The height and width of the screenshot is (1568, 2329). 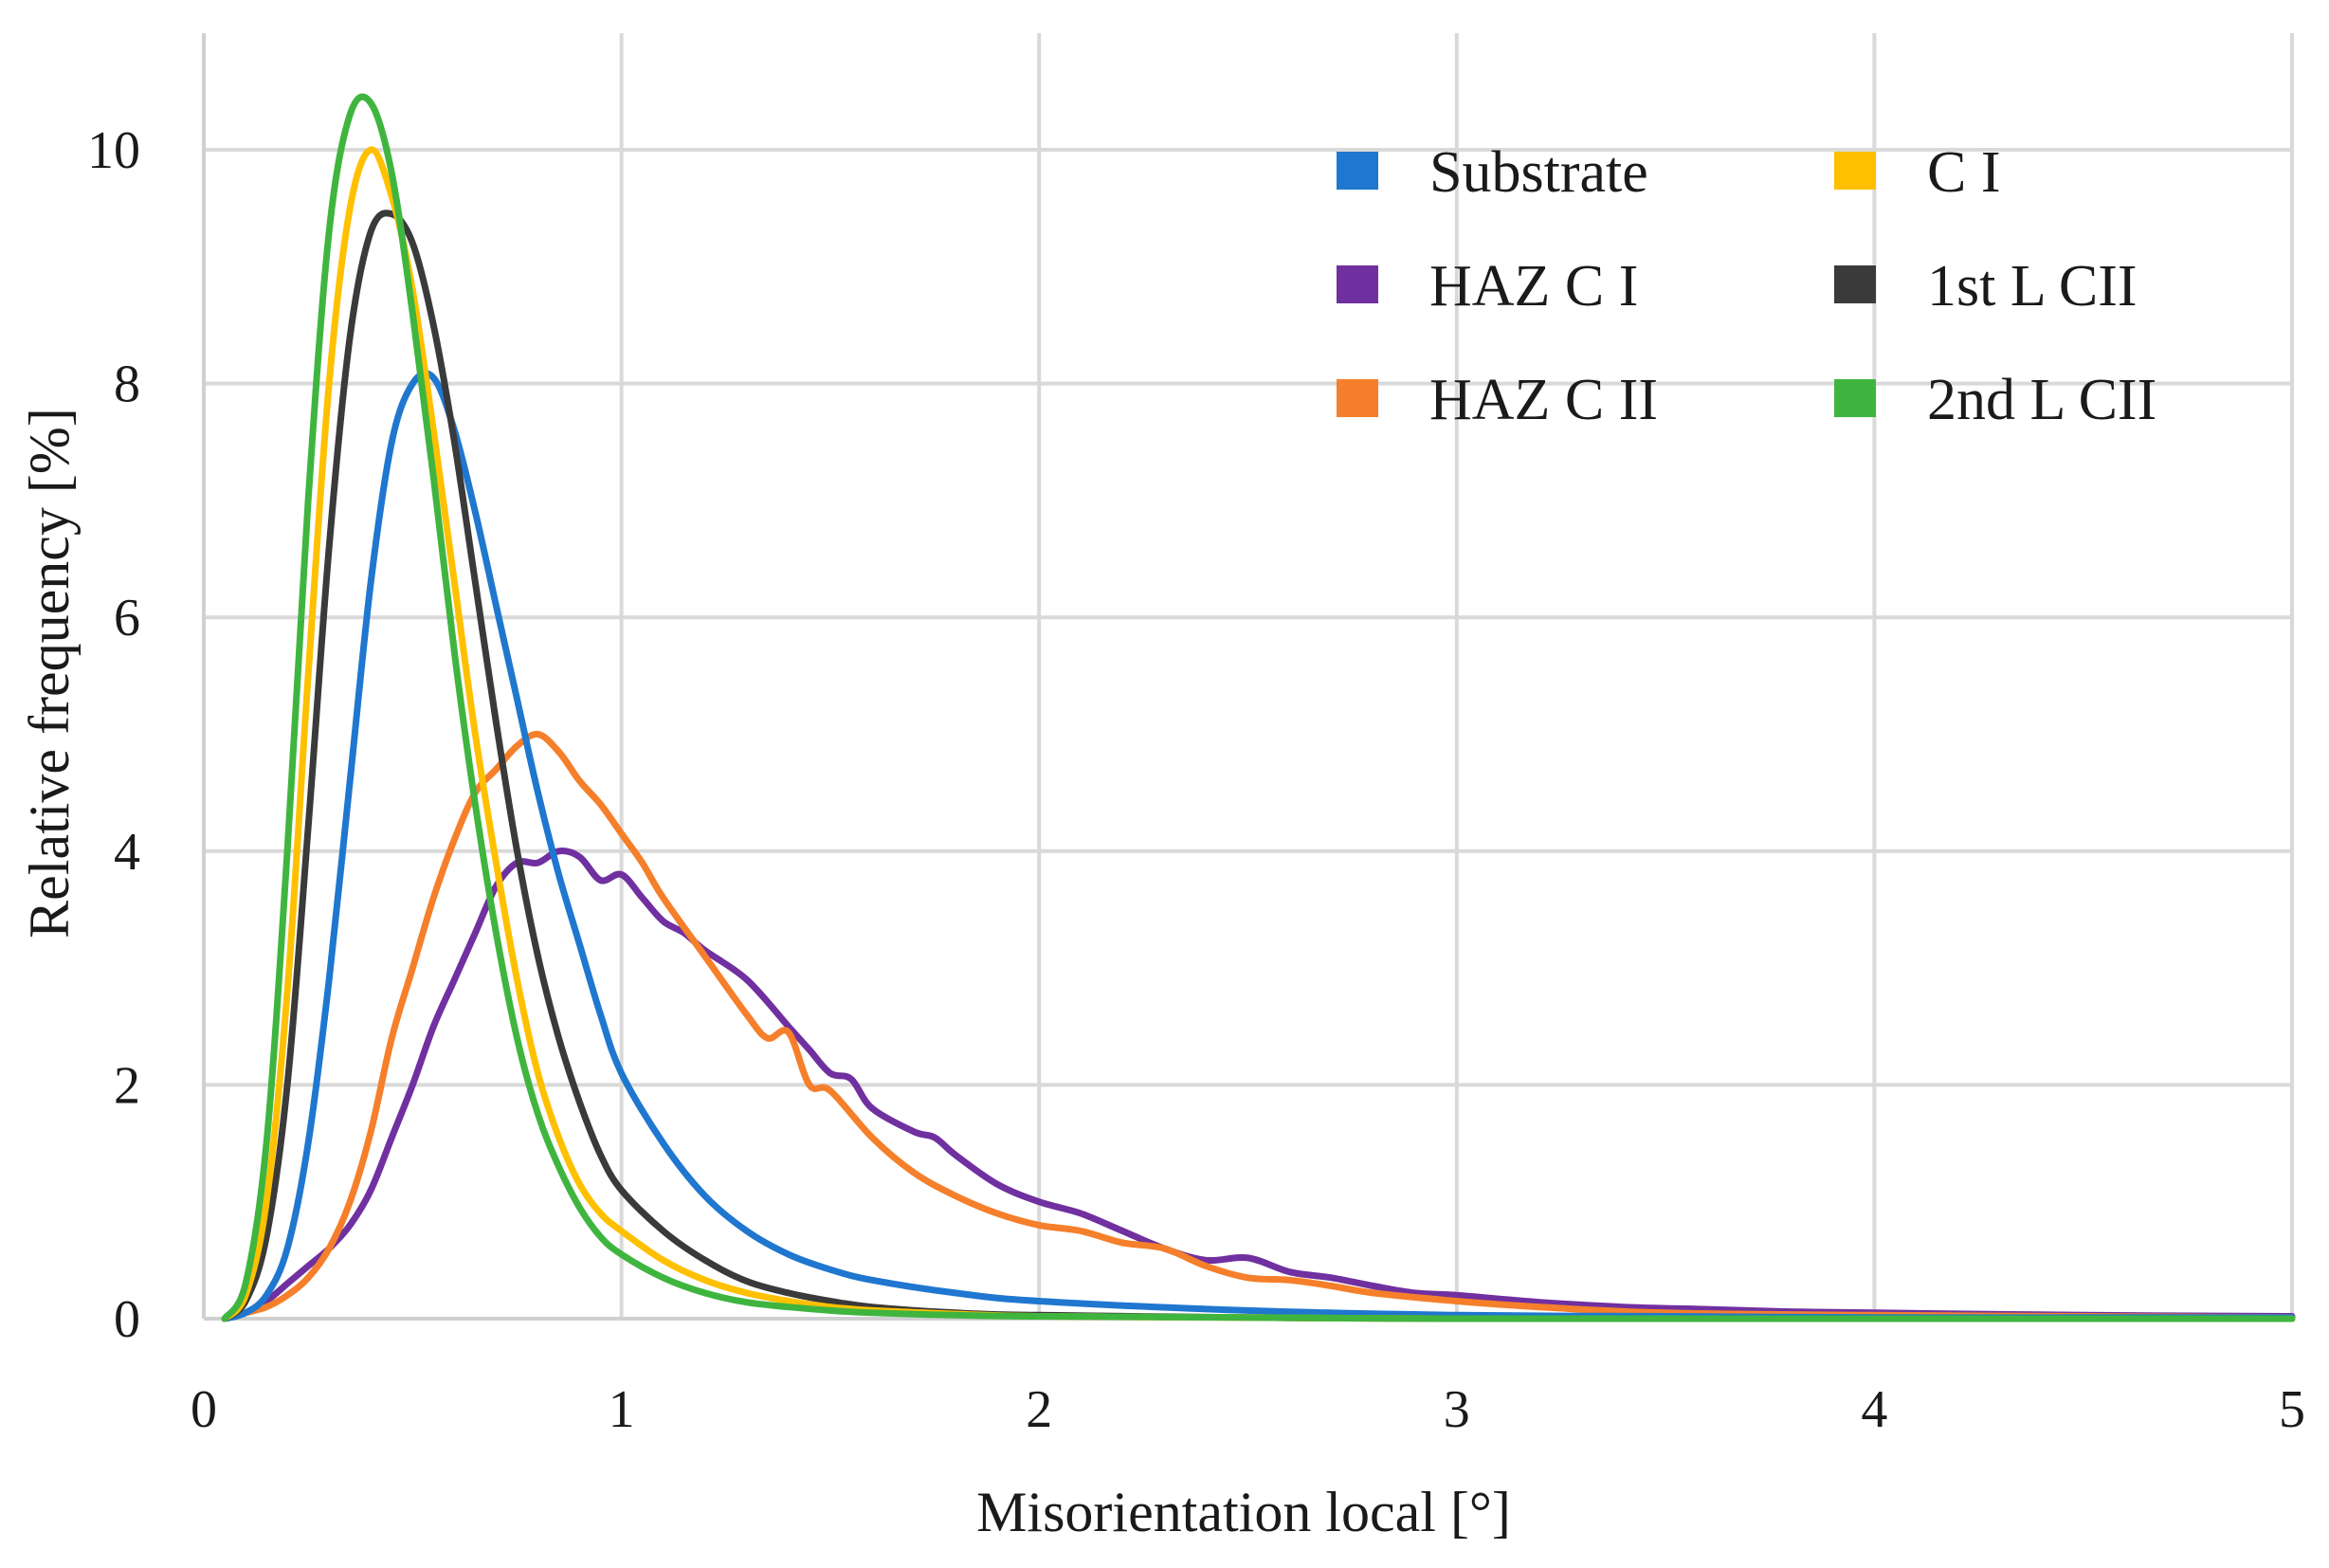 I want to click on x-axis-title: Misorientation local [°], so click(x=1243, y=1512).